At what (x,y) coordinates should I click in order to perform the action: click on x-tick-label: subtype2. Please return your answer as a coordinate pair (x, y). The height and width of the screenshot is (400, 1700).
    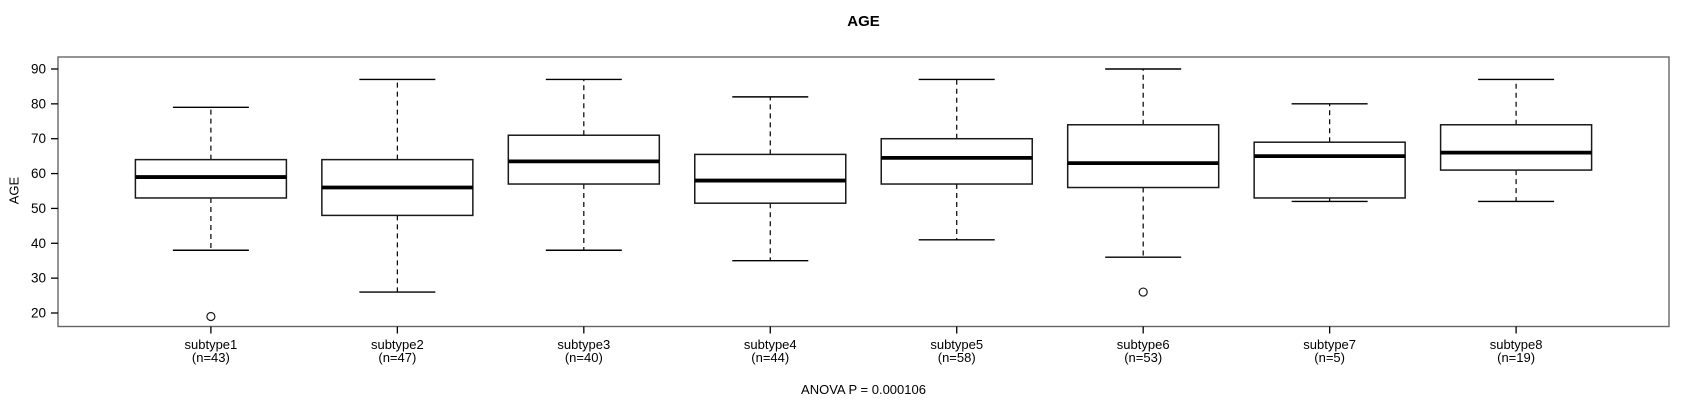
    Looking at the image, I should click on (397, 344).